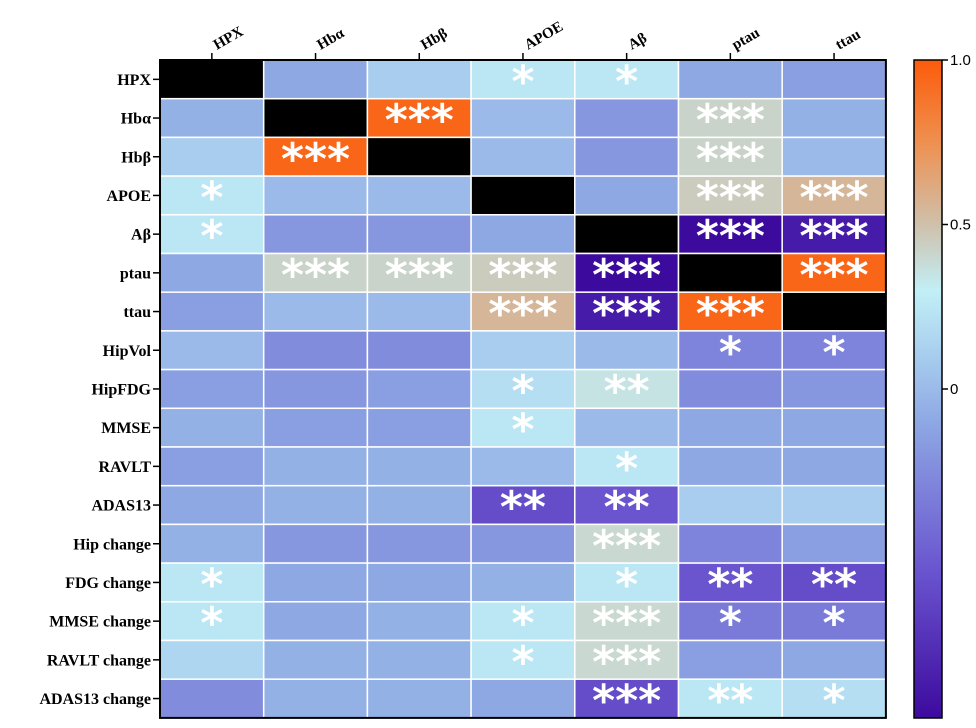  I want to click on significance-star-r0-c3: *, so click(522, 81).